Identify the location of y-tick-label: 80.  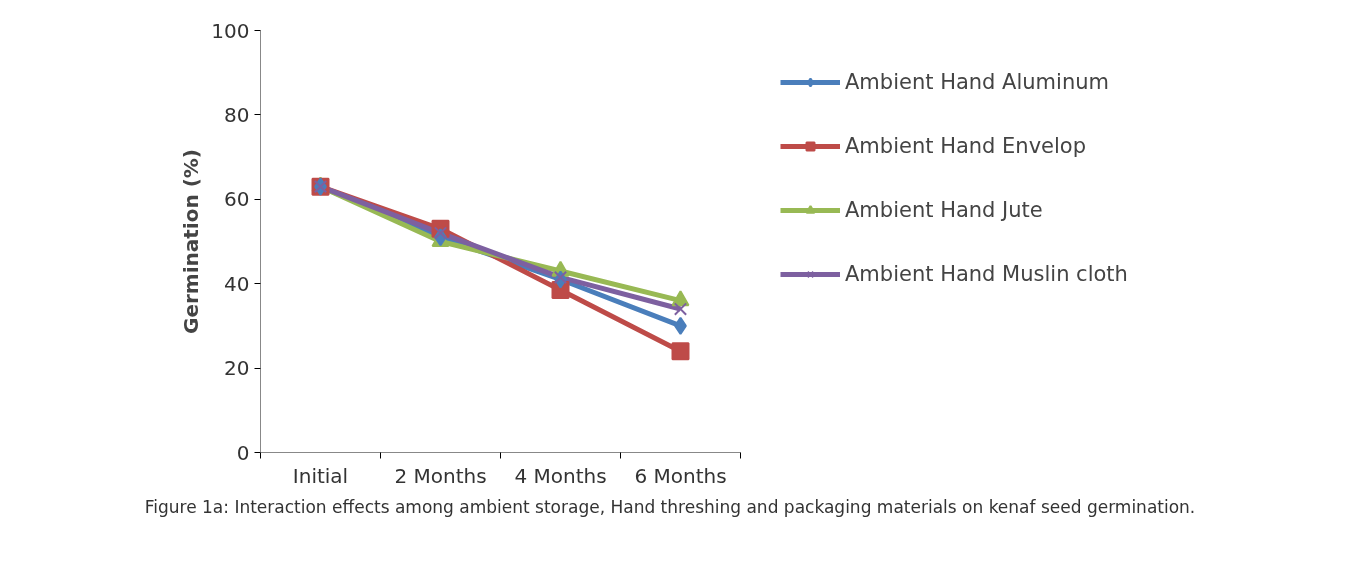
(237, 114).